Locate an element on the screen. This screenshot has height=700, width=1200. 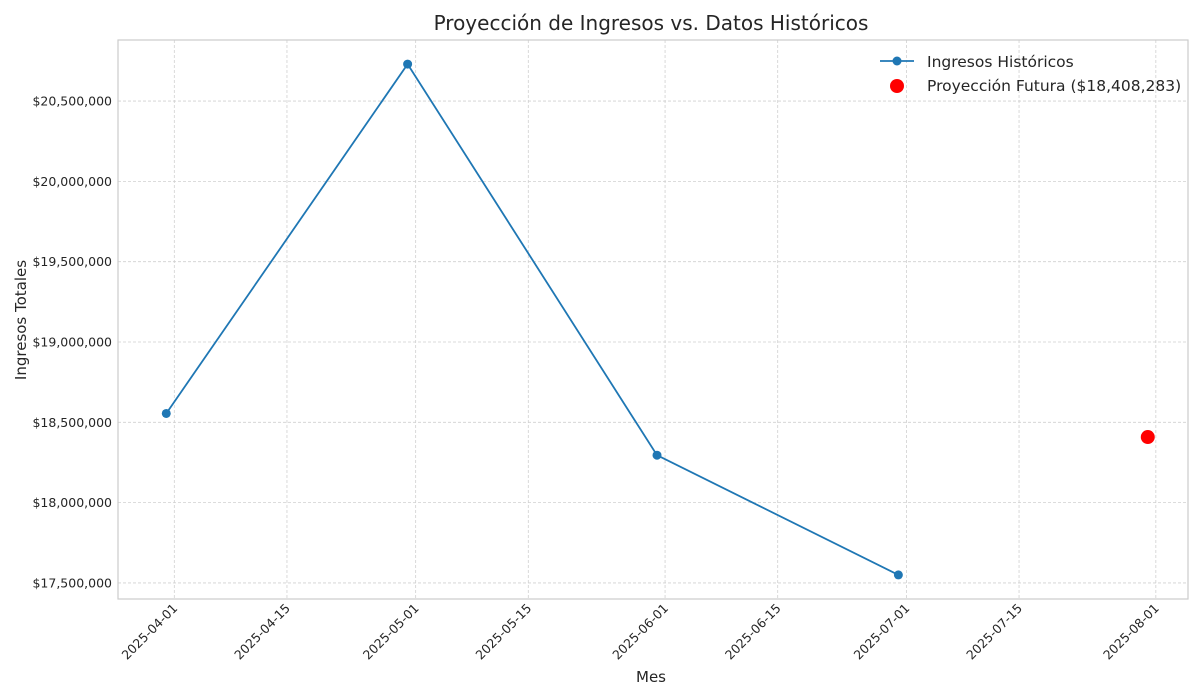
x-tick-label: 2025-07-15 is located at coordinates (994, 632).